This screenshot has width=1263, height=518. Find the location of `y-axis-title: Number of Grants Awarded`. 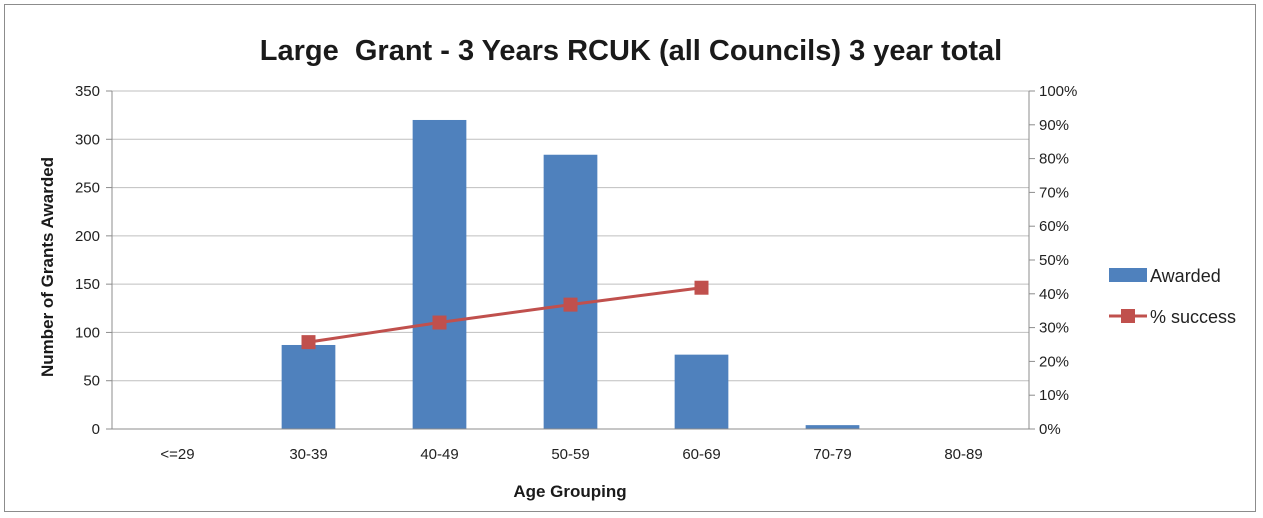

y-axis-title: Number of Grants Awarded is located at coordinates (47, 267).